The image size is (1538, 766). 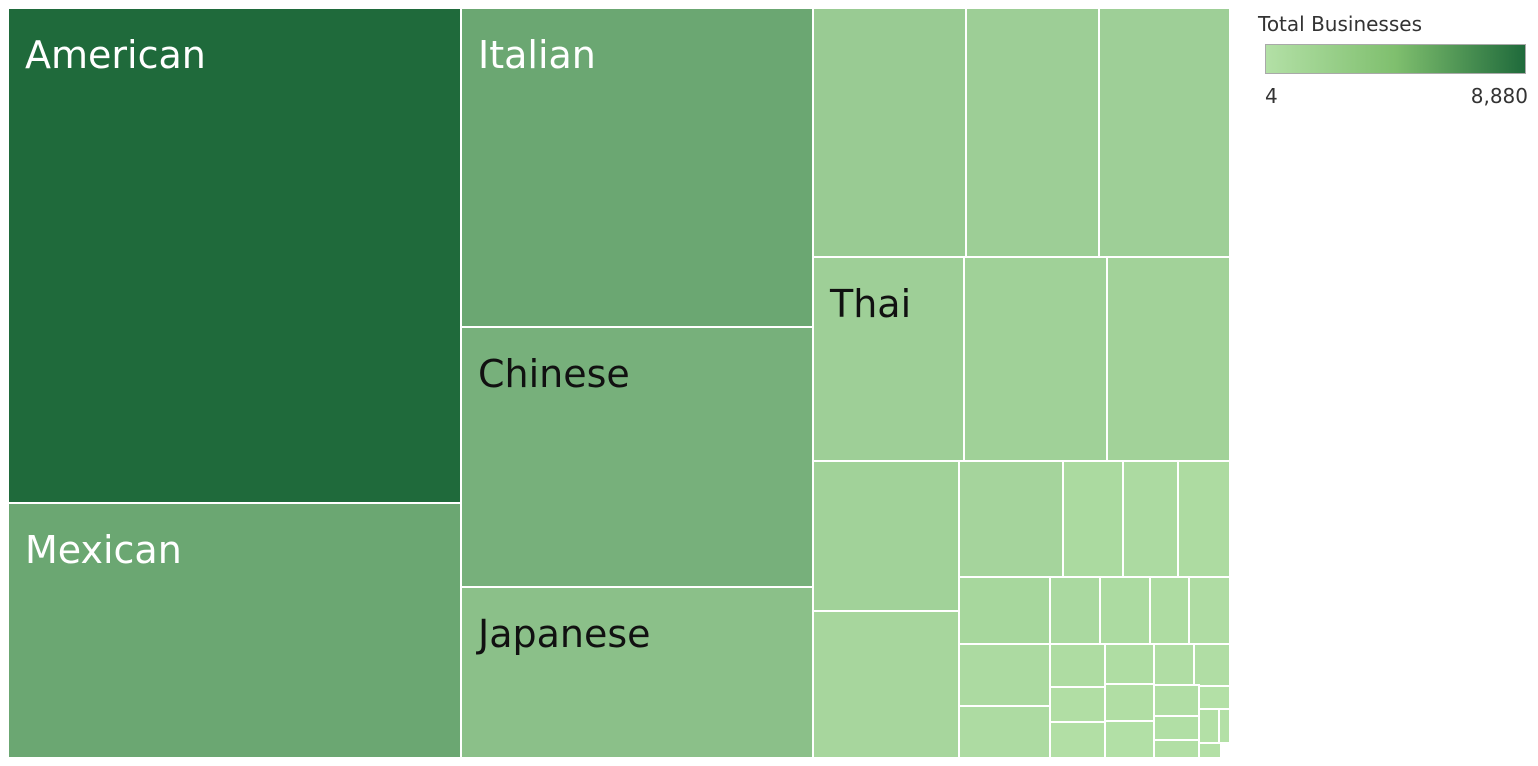 I want to click on color-legend: Total Businesses 4 8,880, so click(x=1394, y=60).